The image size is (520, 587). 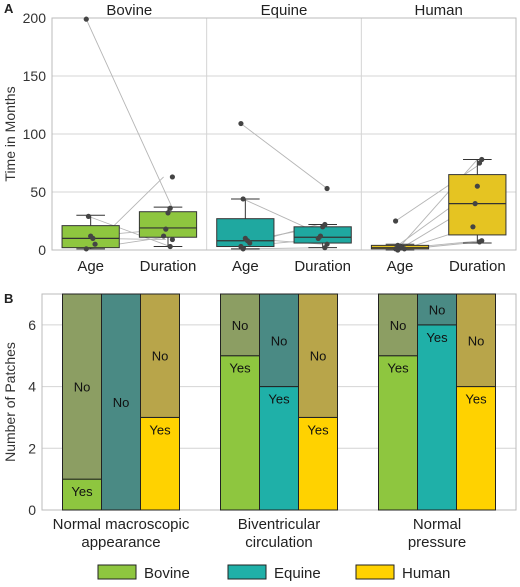 What do you see at coordinates (10, 402) in the screenshot?
I see `y-axis-label-b: Number of Patches` at bounding box center [10, 402].